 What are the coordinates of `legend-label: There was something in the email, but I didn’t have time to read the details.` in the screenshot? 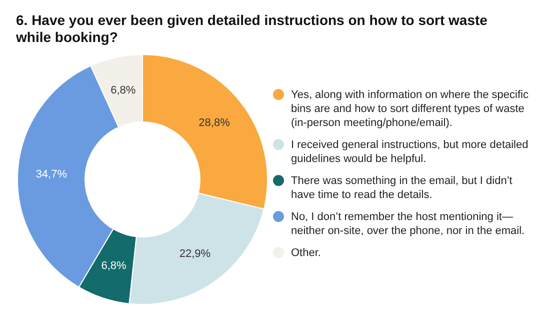 It's located at (402, 188).